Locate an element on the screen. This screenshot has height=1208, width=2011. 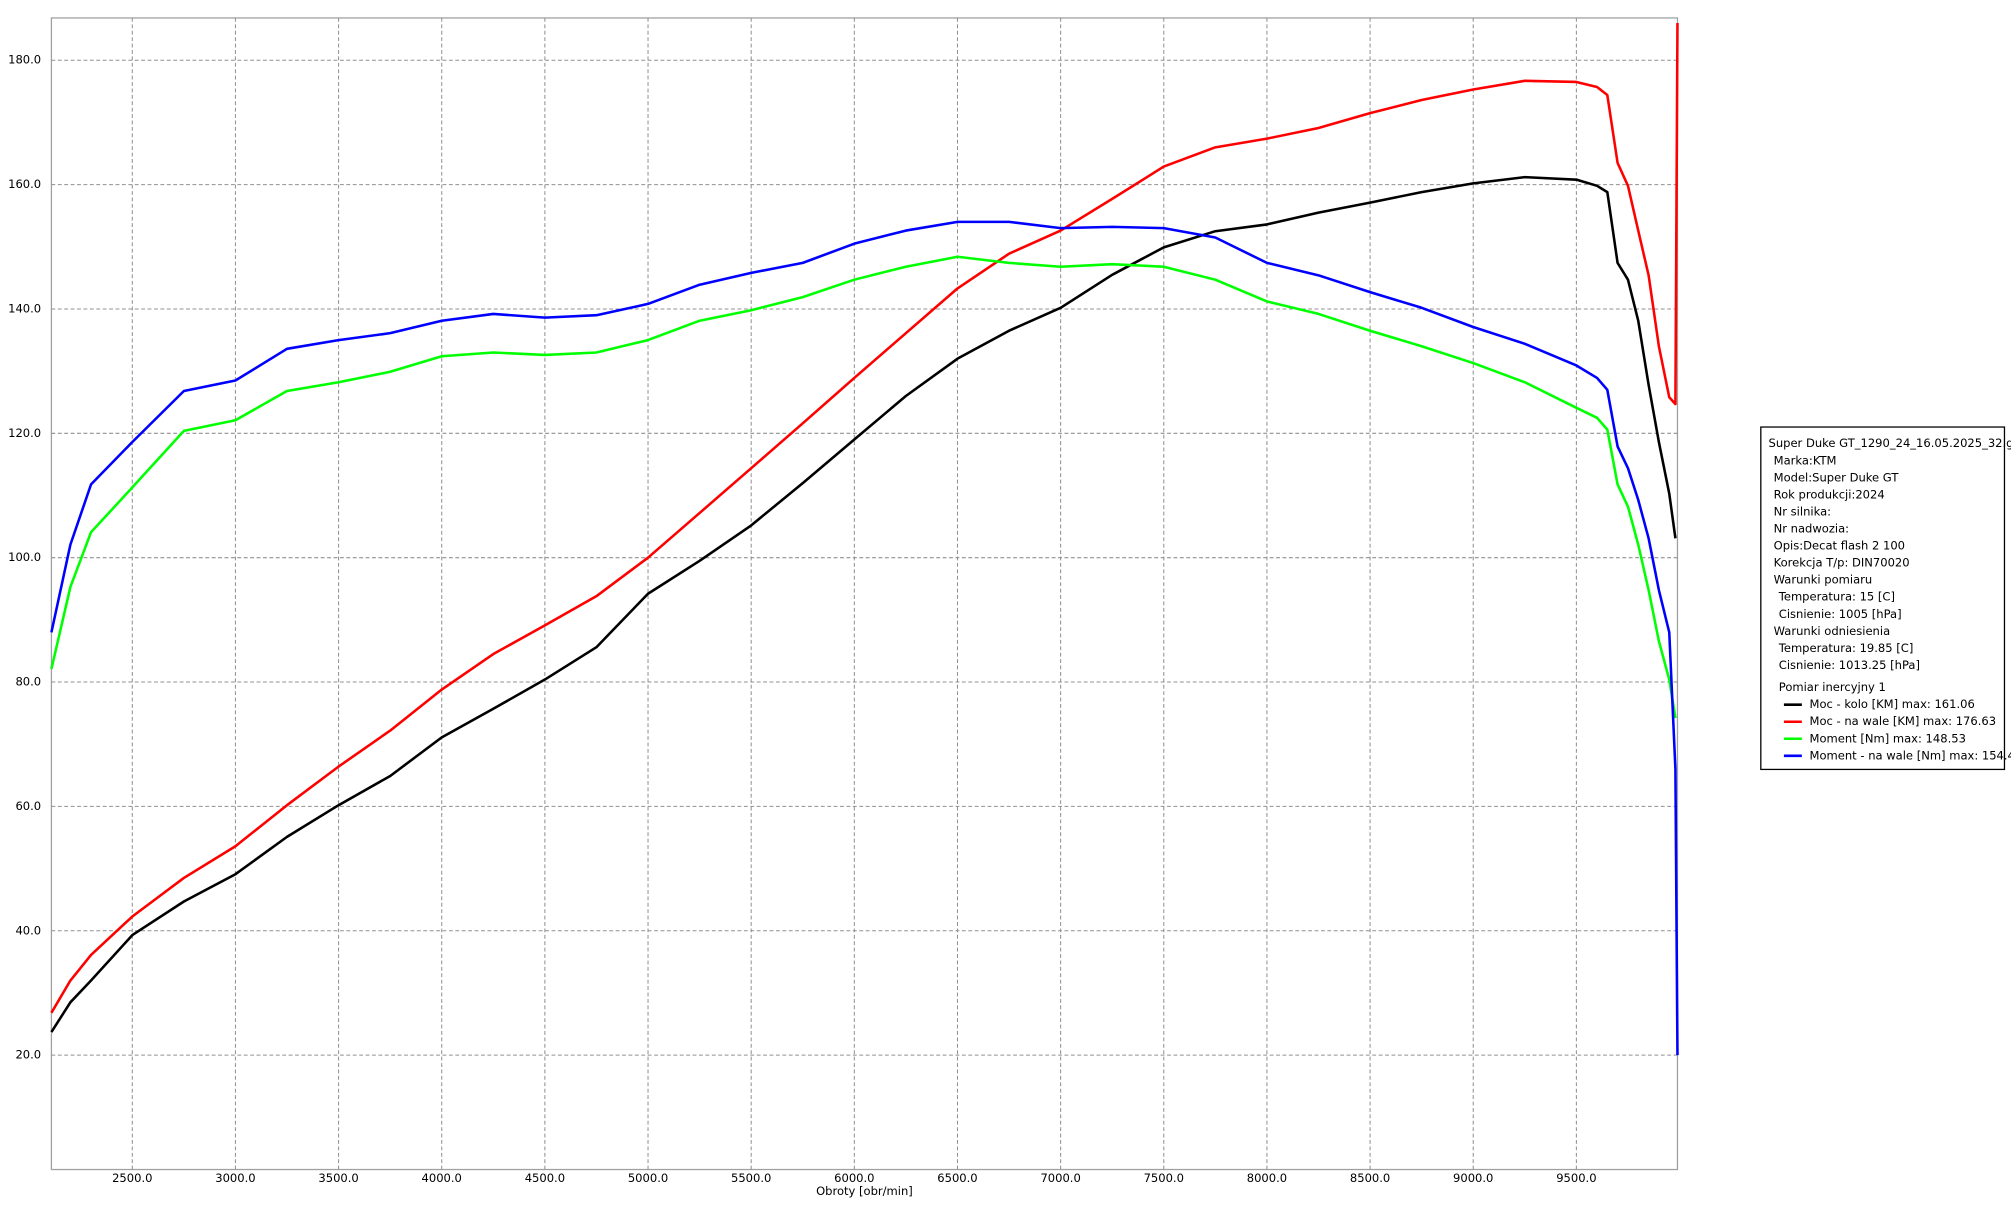
x-tick-label: 4000.0 is located at coordinates (442, 1178).